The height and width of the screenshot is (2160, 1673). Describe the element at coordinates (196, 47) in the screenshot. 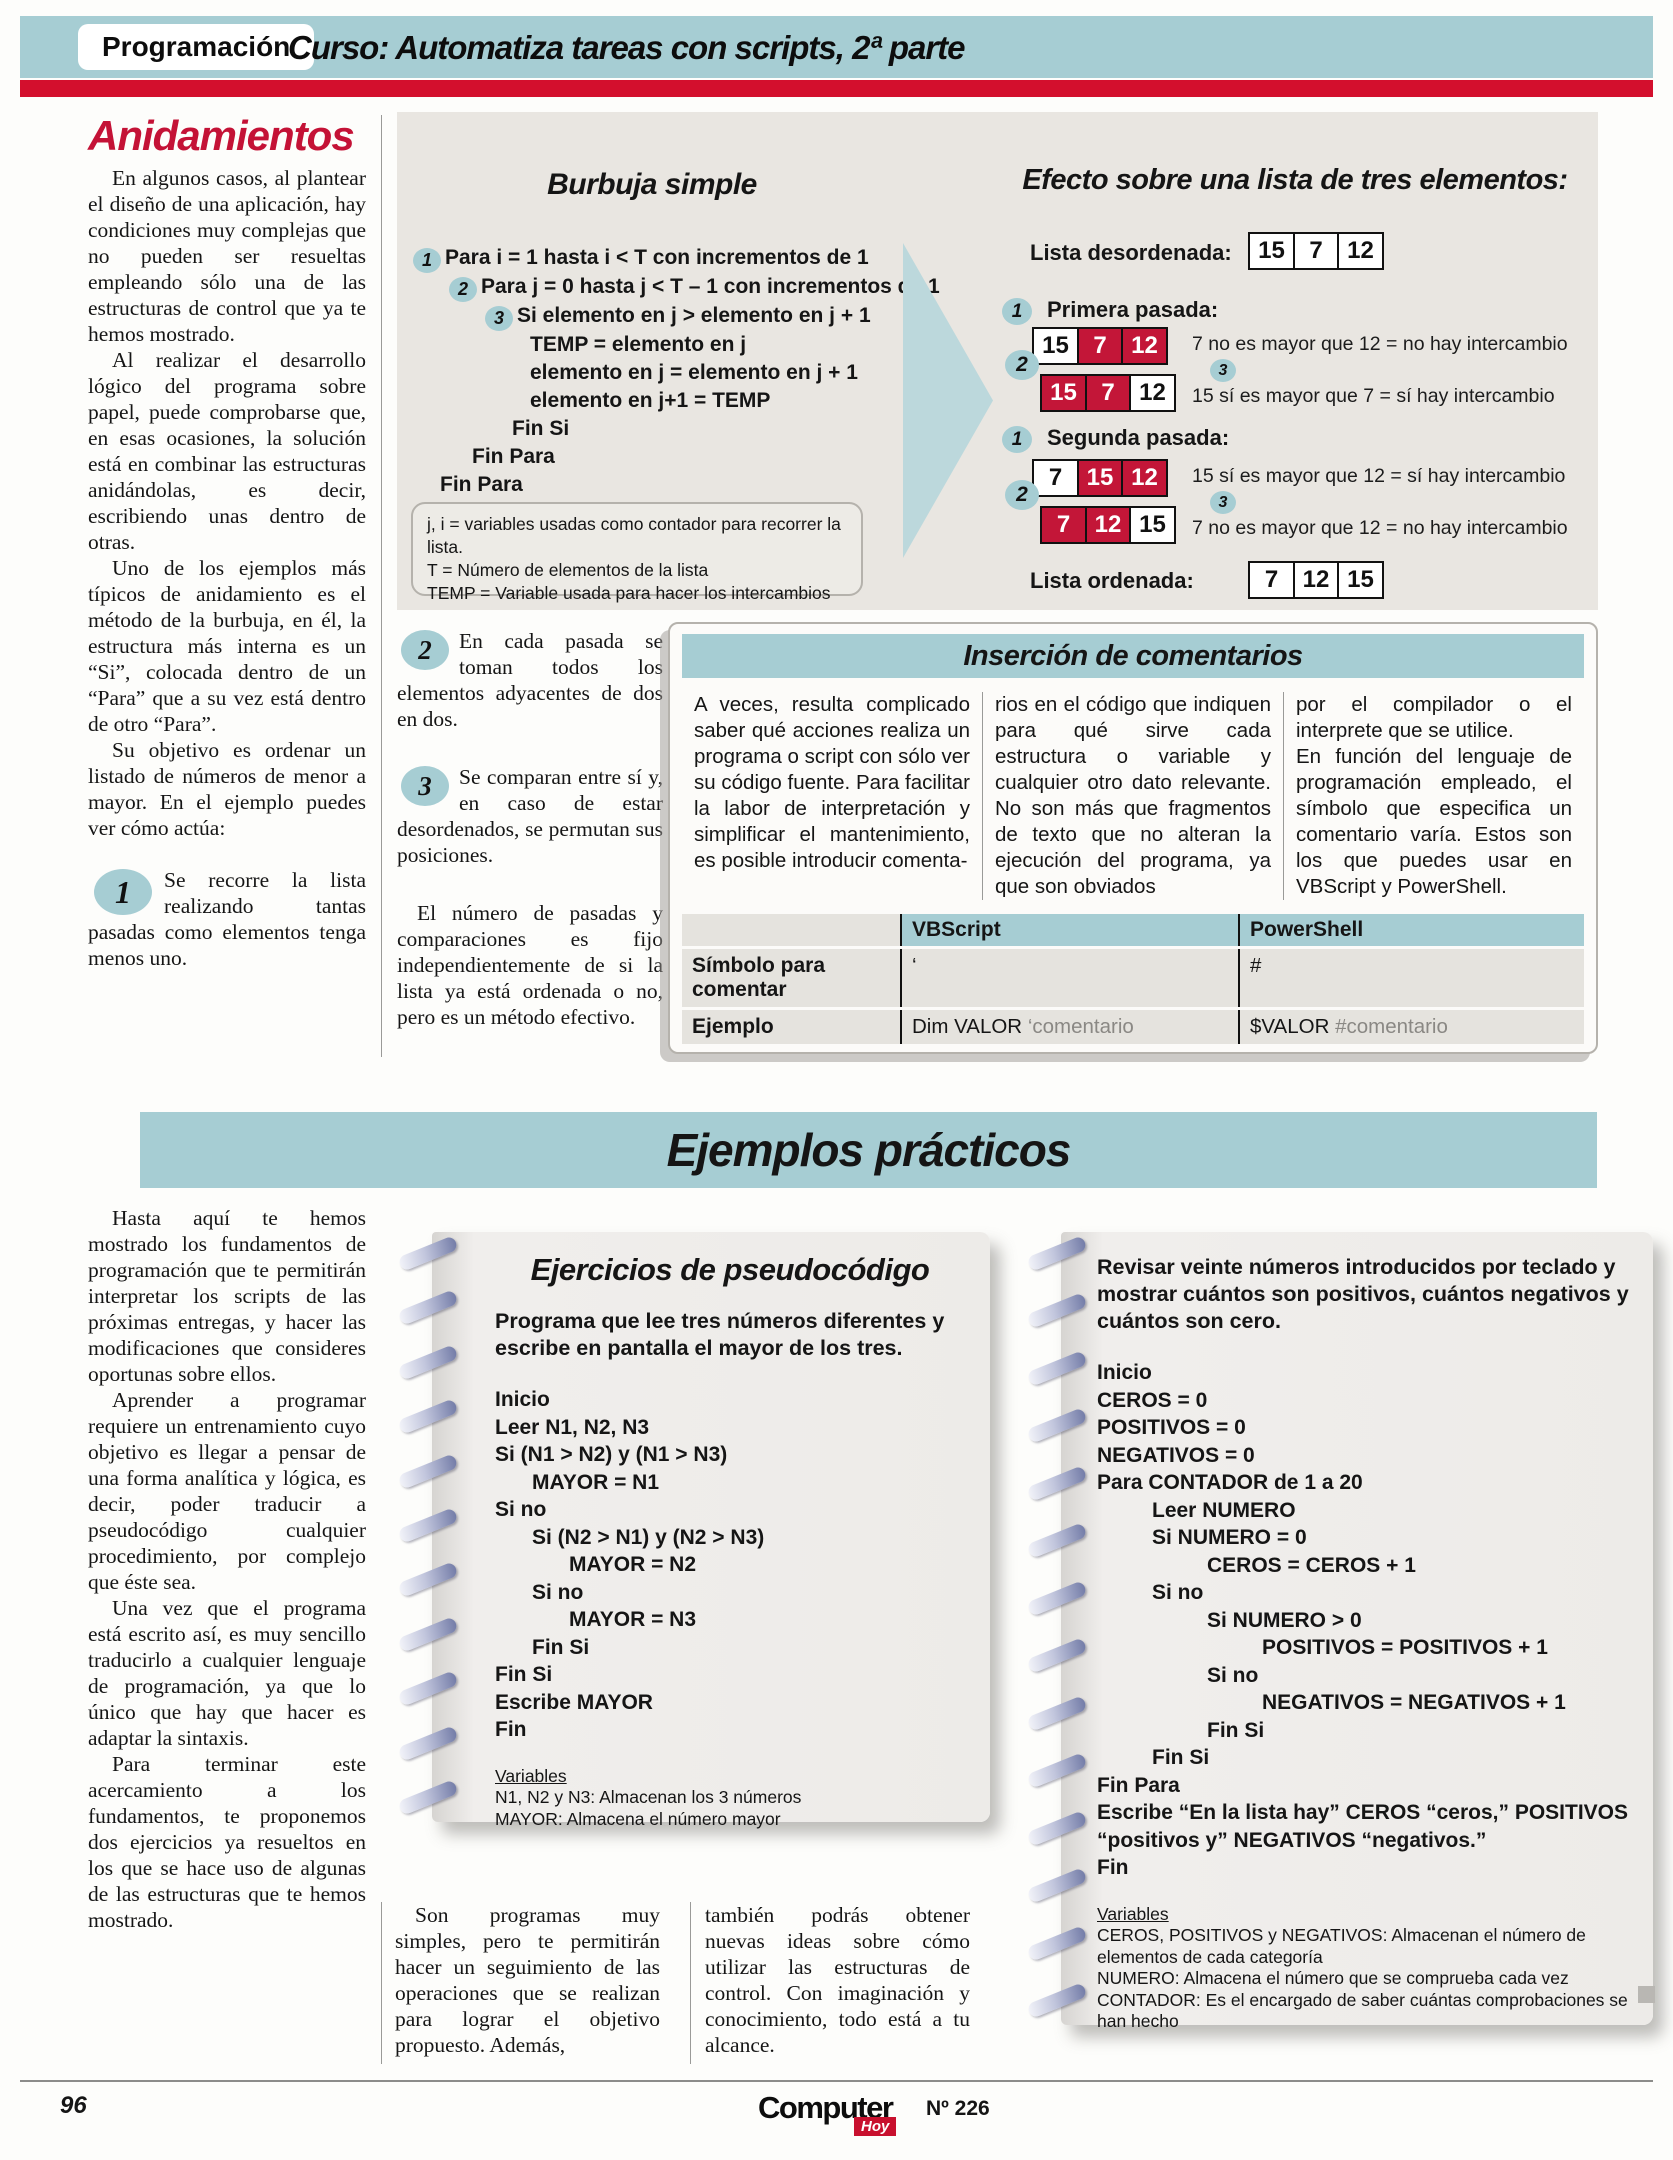

I see `section-badge: Programación` at that location.